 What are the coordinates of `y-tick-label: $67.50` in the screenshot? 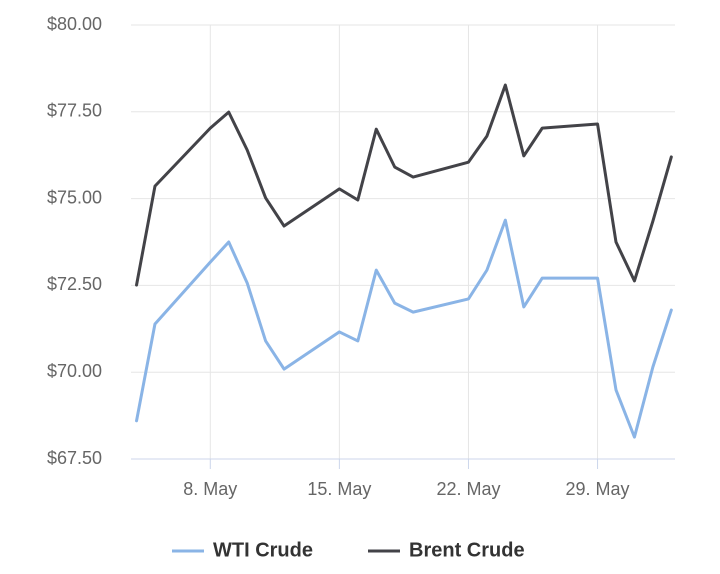 It's located at (74, 458).